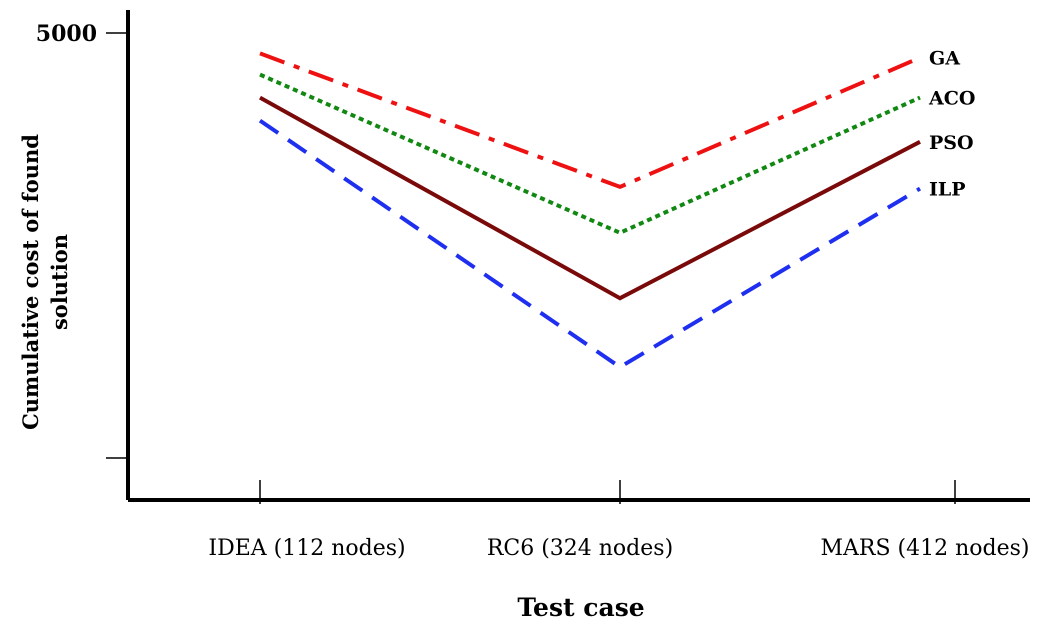  Describe the element at coordinates (30, 282) in the screenshot. I see `y-axis-title-line-1: Cumulative cost of found` at that location.